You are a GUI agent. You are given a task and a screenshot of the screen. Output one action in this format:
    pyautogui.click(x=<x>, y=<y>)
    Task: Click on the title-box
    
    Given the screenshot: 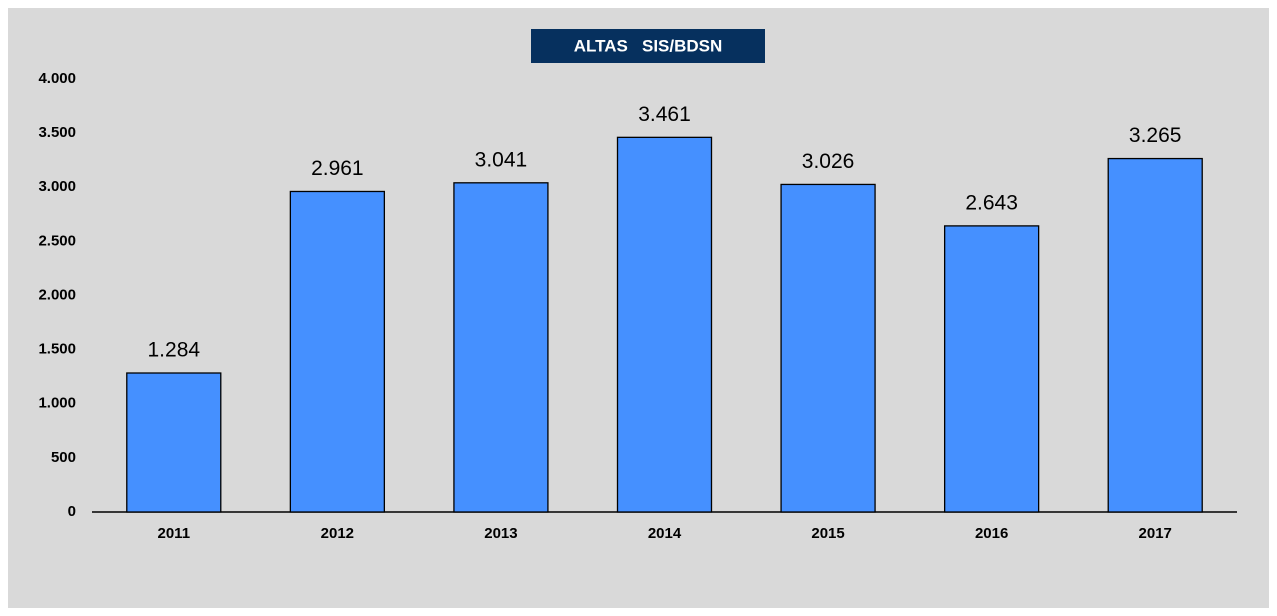 What is the action you would take?
    pyautogui.click(x=648, y=46)
    